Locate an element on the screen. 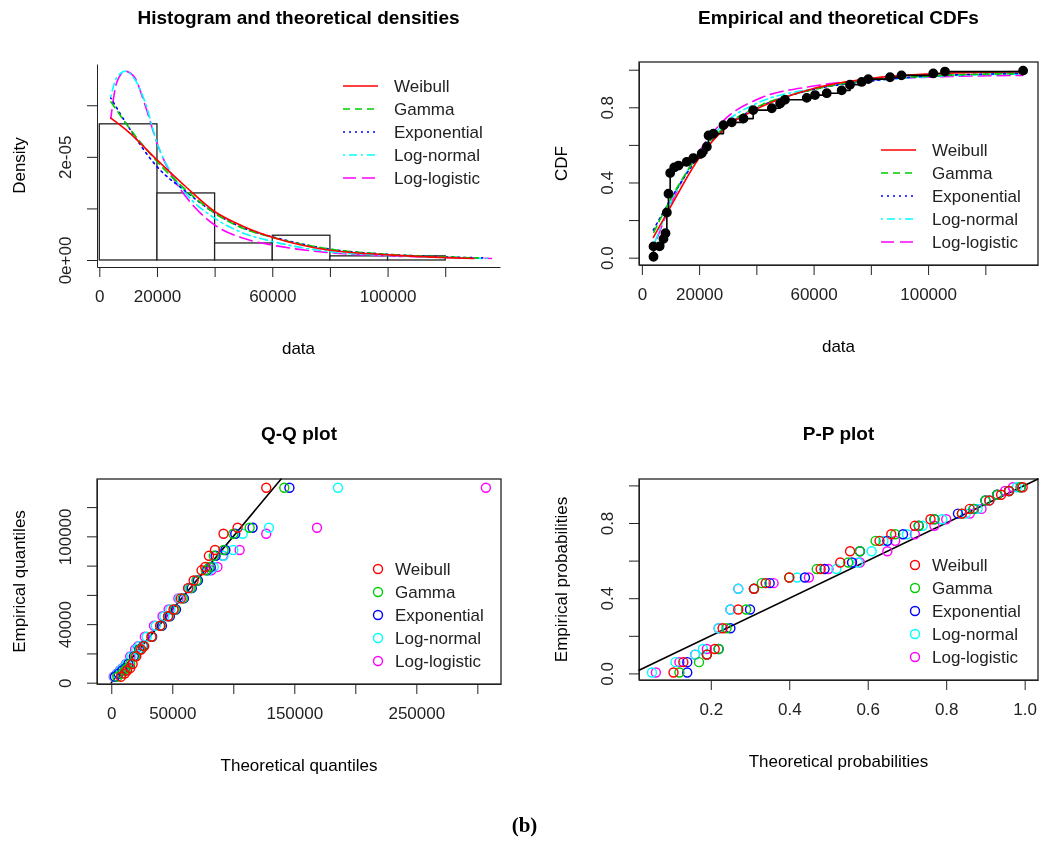 The width and height of the screenshot is (1049, 842). x-tick-label: 1.0 is located at coordinates (1025, 710).